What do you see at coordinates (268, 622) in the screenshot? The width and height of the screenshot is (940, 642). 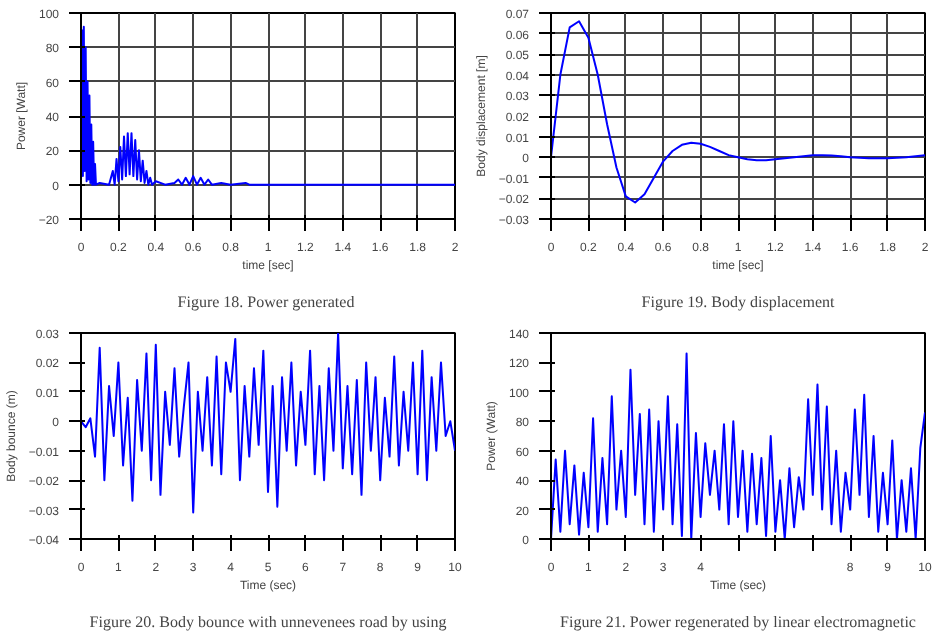 I see `text: Figure 20. Body bounce with unnevenees road by using` at bounding box center [268, 622].